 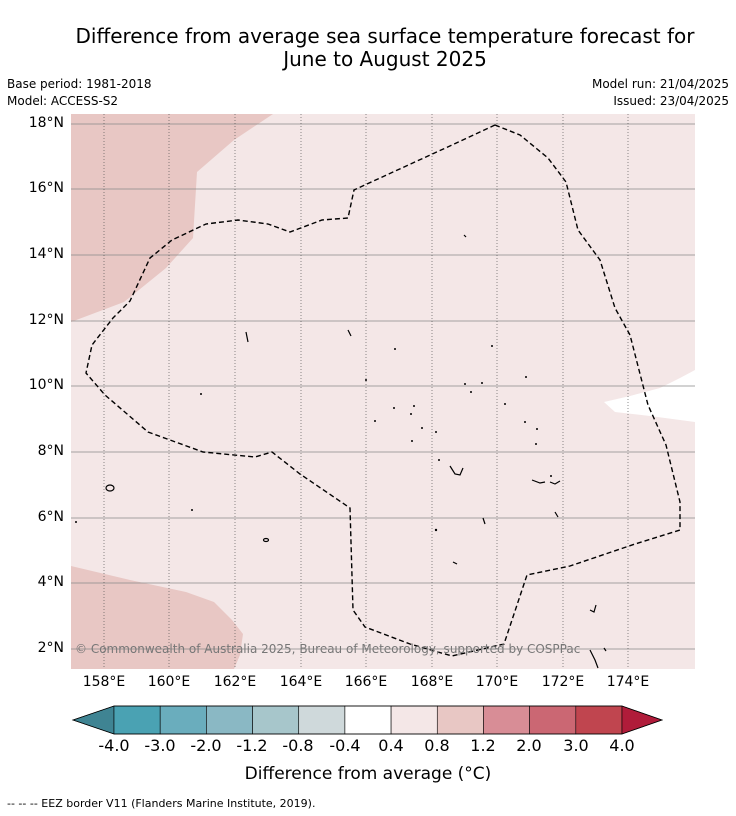 What do you see at coordinates (391, 745) in the screenshot?
I see `colorbar-tick-label: 0.4` at bounding box center [391, 745].